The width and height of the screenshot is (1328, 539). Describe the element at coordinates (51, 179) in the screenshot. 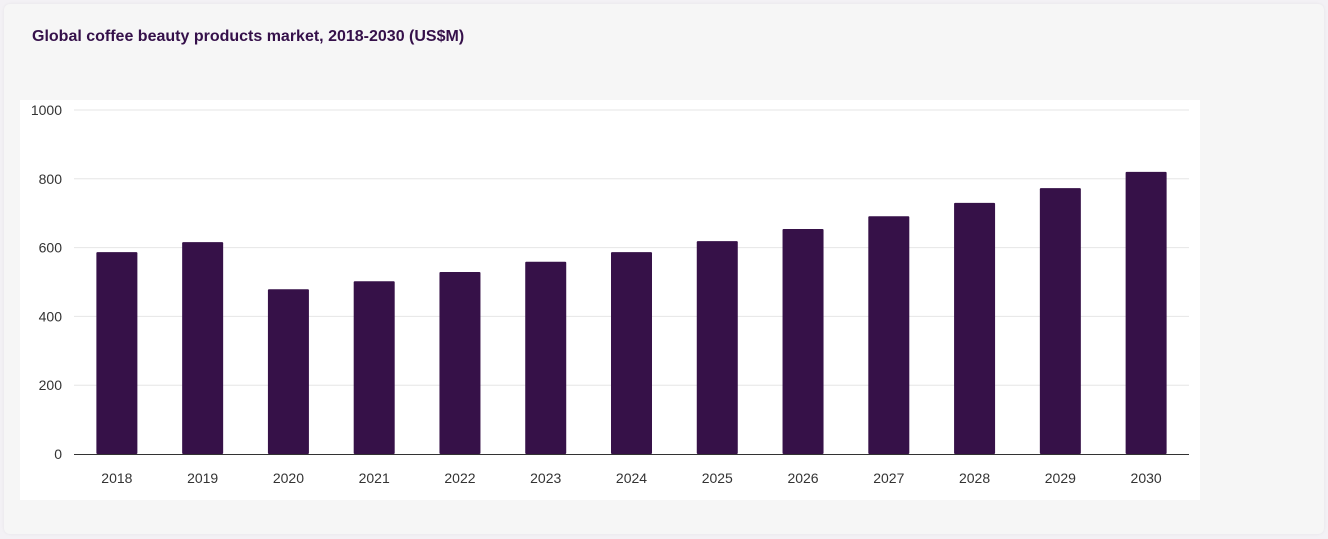

I see `y-tick-label: 800` at that location.